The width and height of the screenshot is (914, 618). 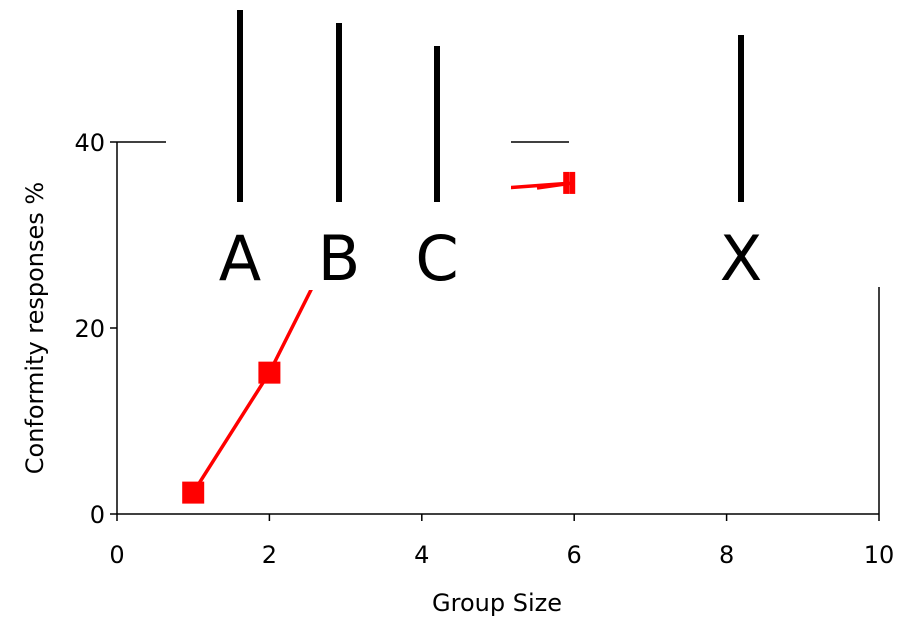 I want to click on x-tick-label: 4, so click(x=421, y=555).